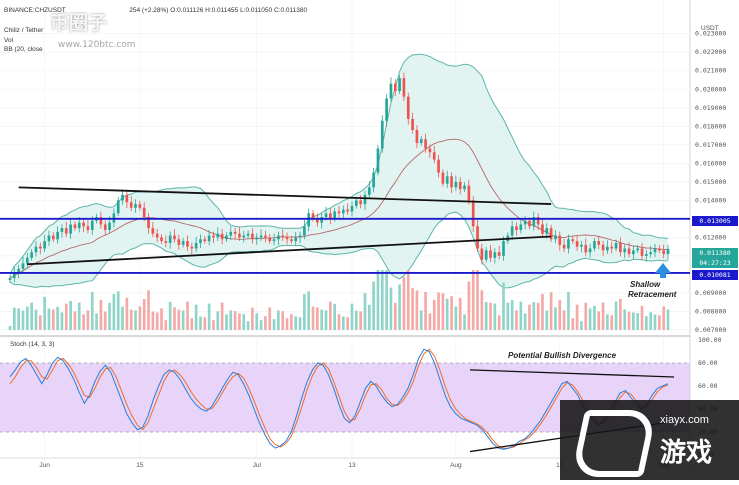 The image size is (739, 485). I want to click on change-label: 254 (+2.28%), so click(149, 10).